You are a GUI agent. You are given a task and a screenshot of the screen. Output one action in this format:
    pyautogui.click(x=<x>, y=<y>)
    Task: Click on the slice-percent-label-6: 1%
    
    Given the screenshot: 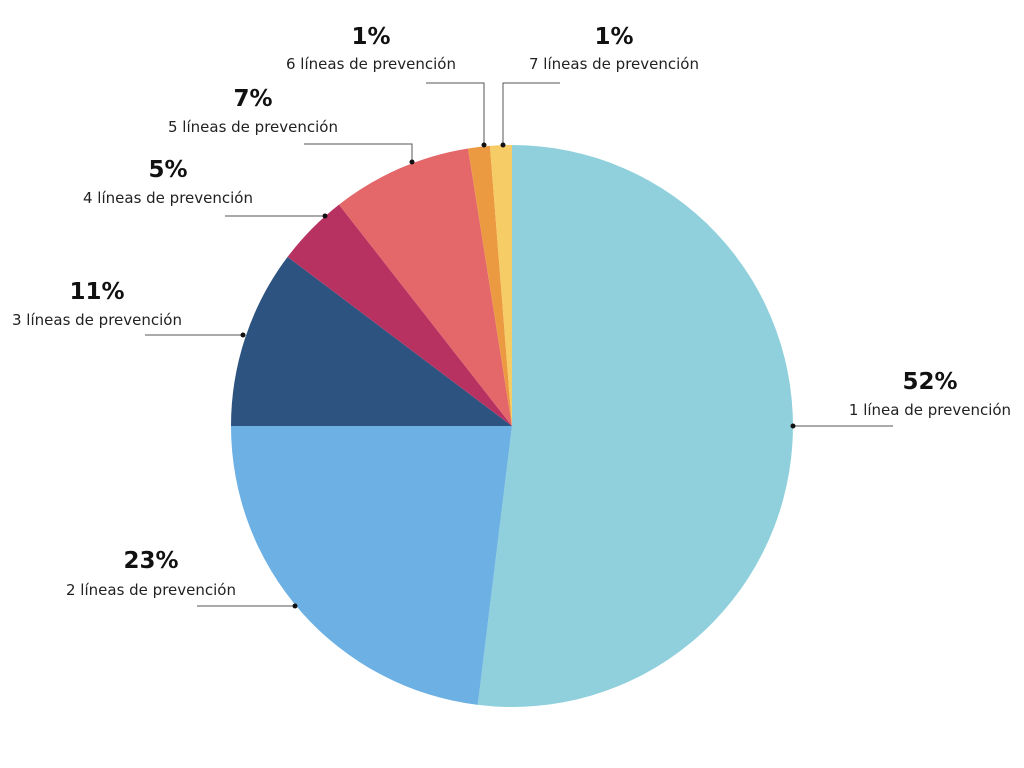 What is the action you would take?
    pyautogui.click(x=370, y=37)
    